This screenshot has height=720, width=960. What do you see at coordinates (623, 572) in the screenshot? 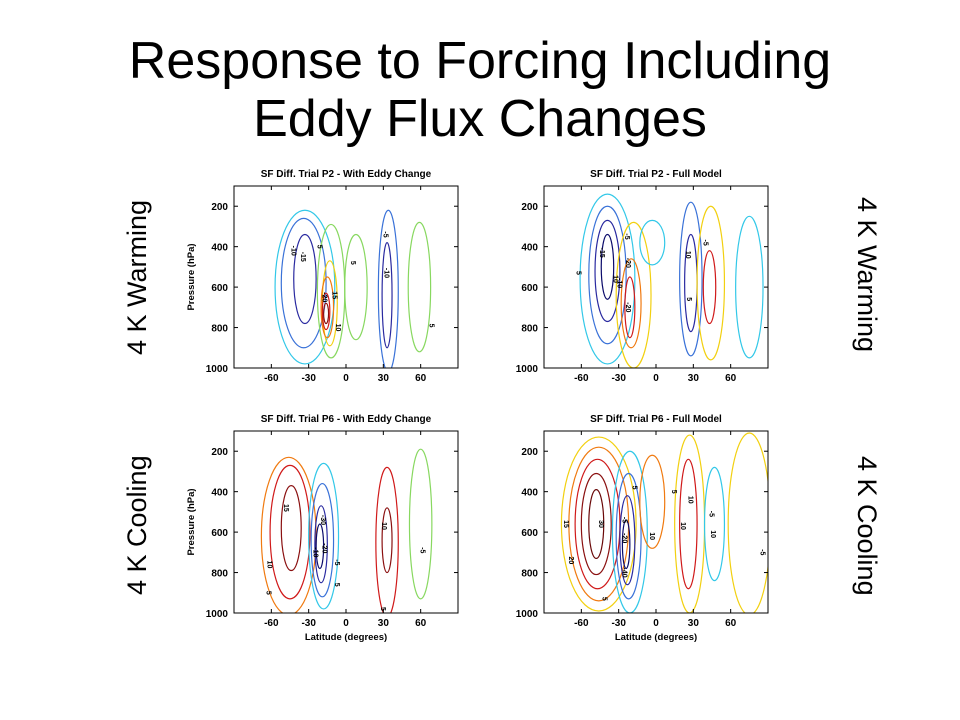
I see `contour-label: -40` at bounding box center [623, 572].